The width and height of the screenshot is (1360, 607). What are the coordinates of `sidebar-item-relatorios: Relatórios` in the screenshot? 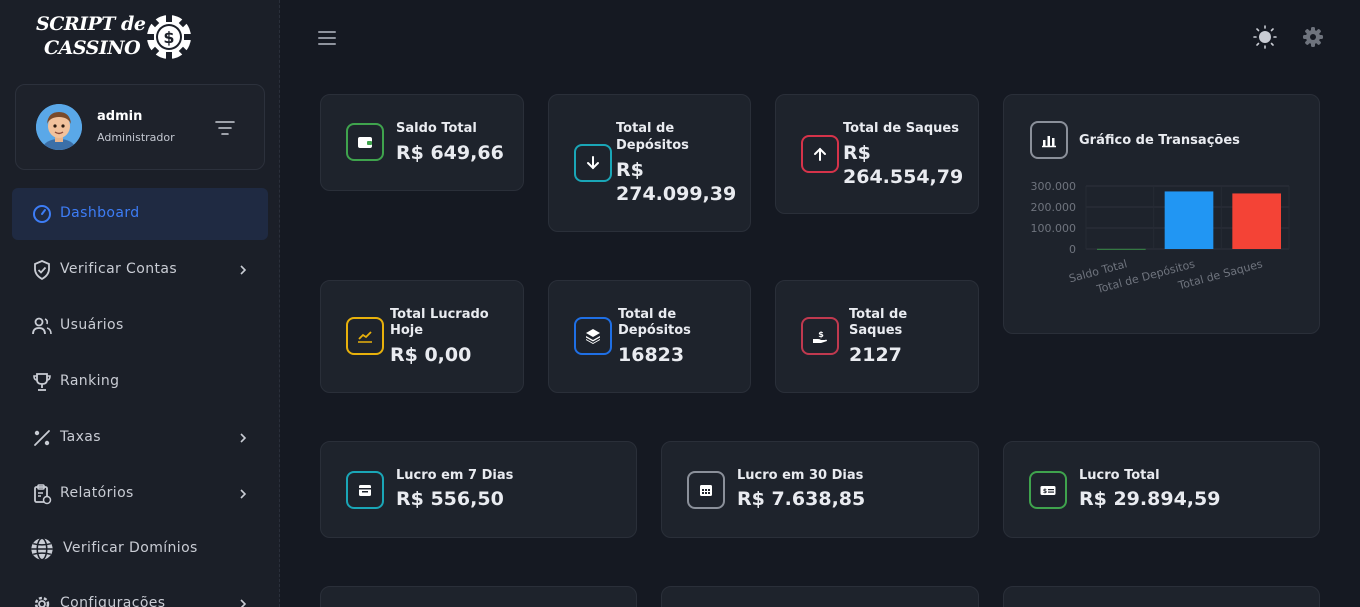 It's located at (140, 494).